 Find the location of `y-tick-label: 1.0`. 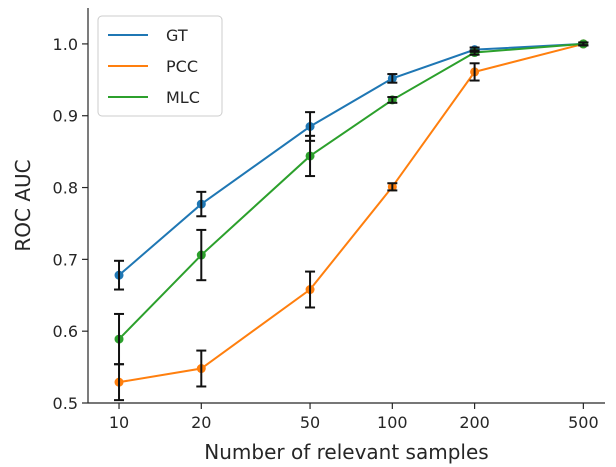

y-tick-label: 1.0 is located at coordinates (65, 44).